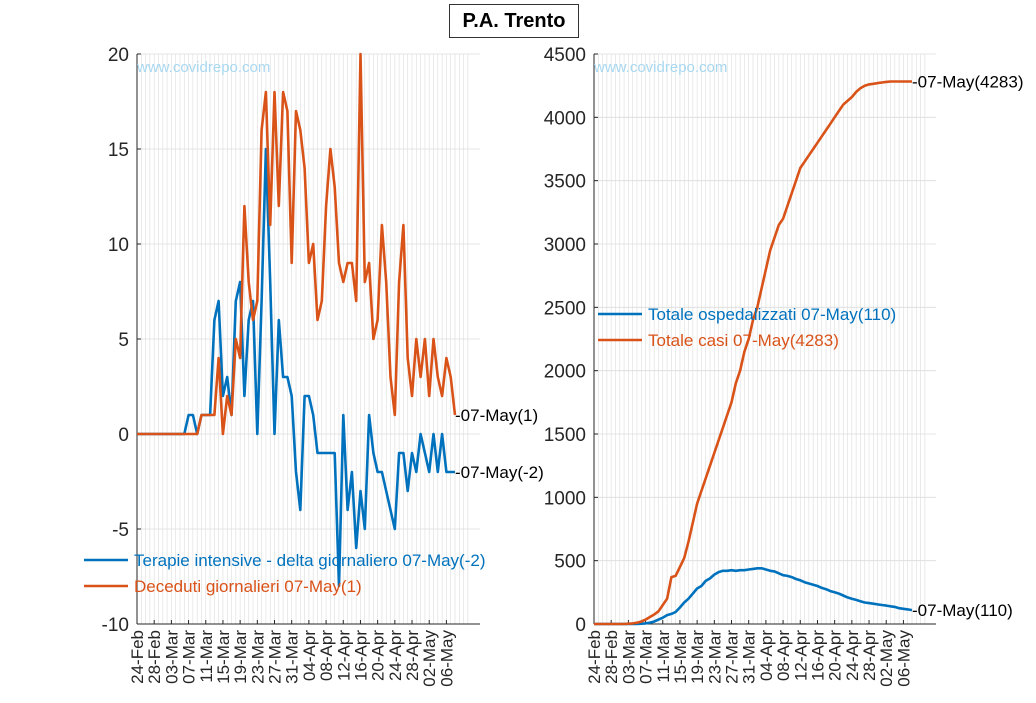  What do you see at coordinates (248, 586) in the screenshot?
I see `legend-entry: Deceduti giornalieri 07-May(1)` at bounding box center [248, 586].